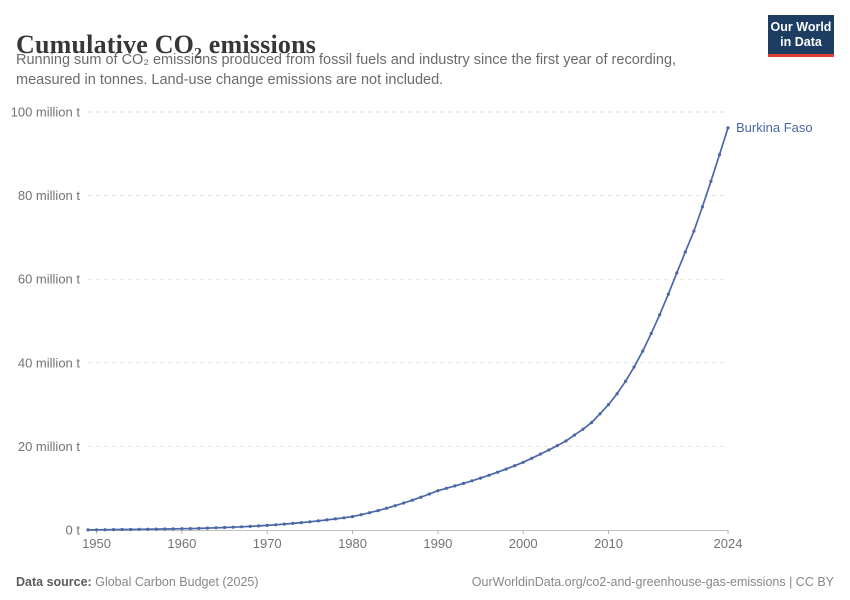 The height and width of the screenshot is (600, 850). I want to click on x-axis-tick-label: 1950, so click(96, 543).